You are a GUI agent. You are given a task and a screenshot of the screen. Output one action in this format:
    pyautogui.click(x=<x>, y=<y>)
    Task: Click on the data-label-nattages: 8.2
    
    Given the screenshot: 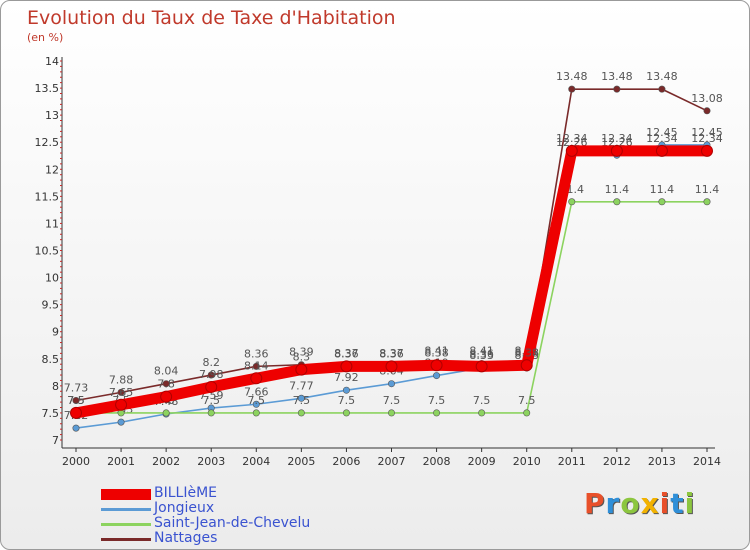 What is the action you would take?
    pyautogui.click(x=211, y=362)
    